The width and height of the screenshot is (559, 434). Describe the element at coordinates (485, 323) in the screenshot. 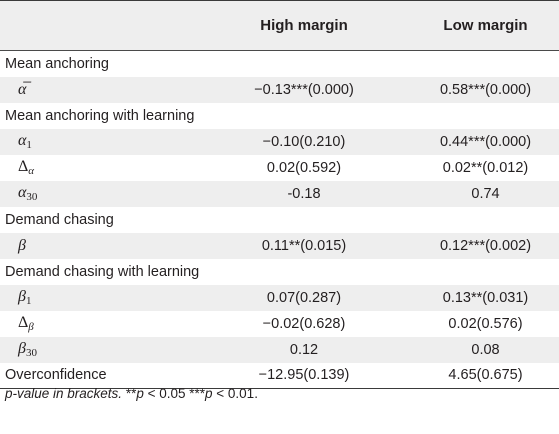

I see `low-margin-value: 0.02(0.576)` at that location.